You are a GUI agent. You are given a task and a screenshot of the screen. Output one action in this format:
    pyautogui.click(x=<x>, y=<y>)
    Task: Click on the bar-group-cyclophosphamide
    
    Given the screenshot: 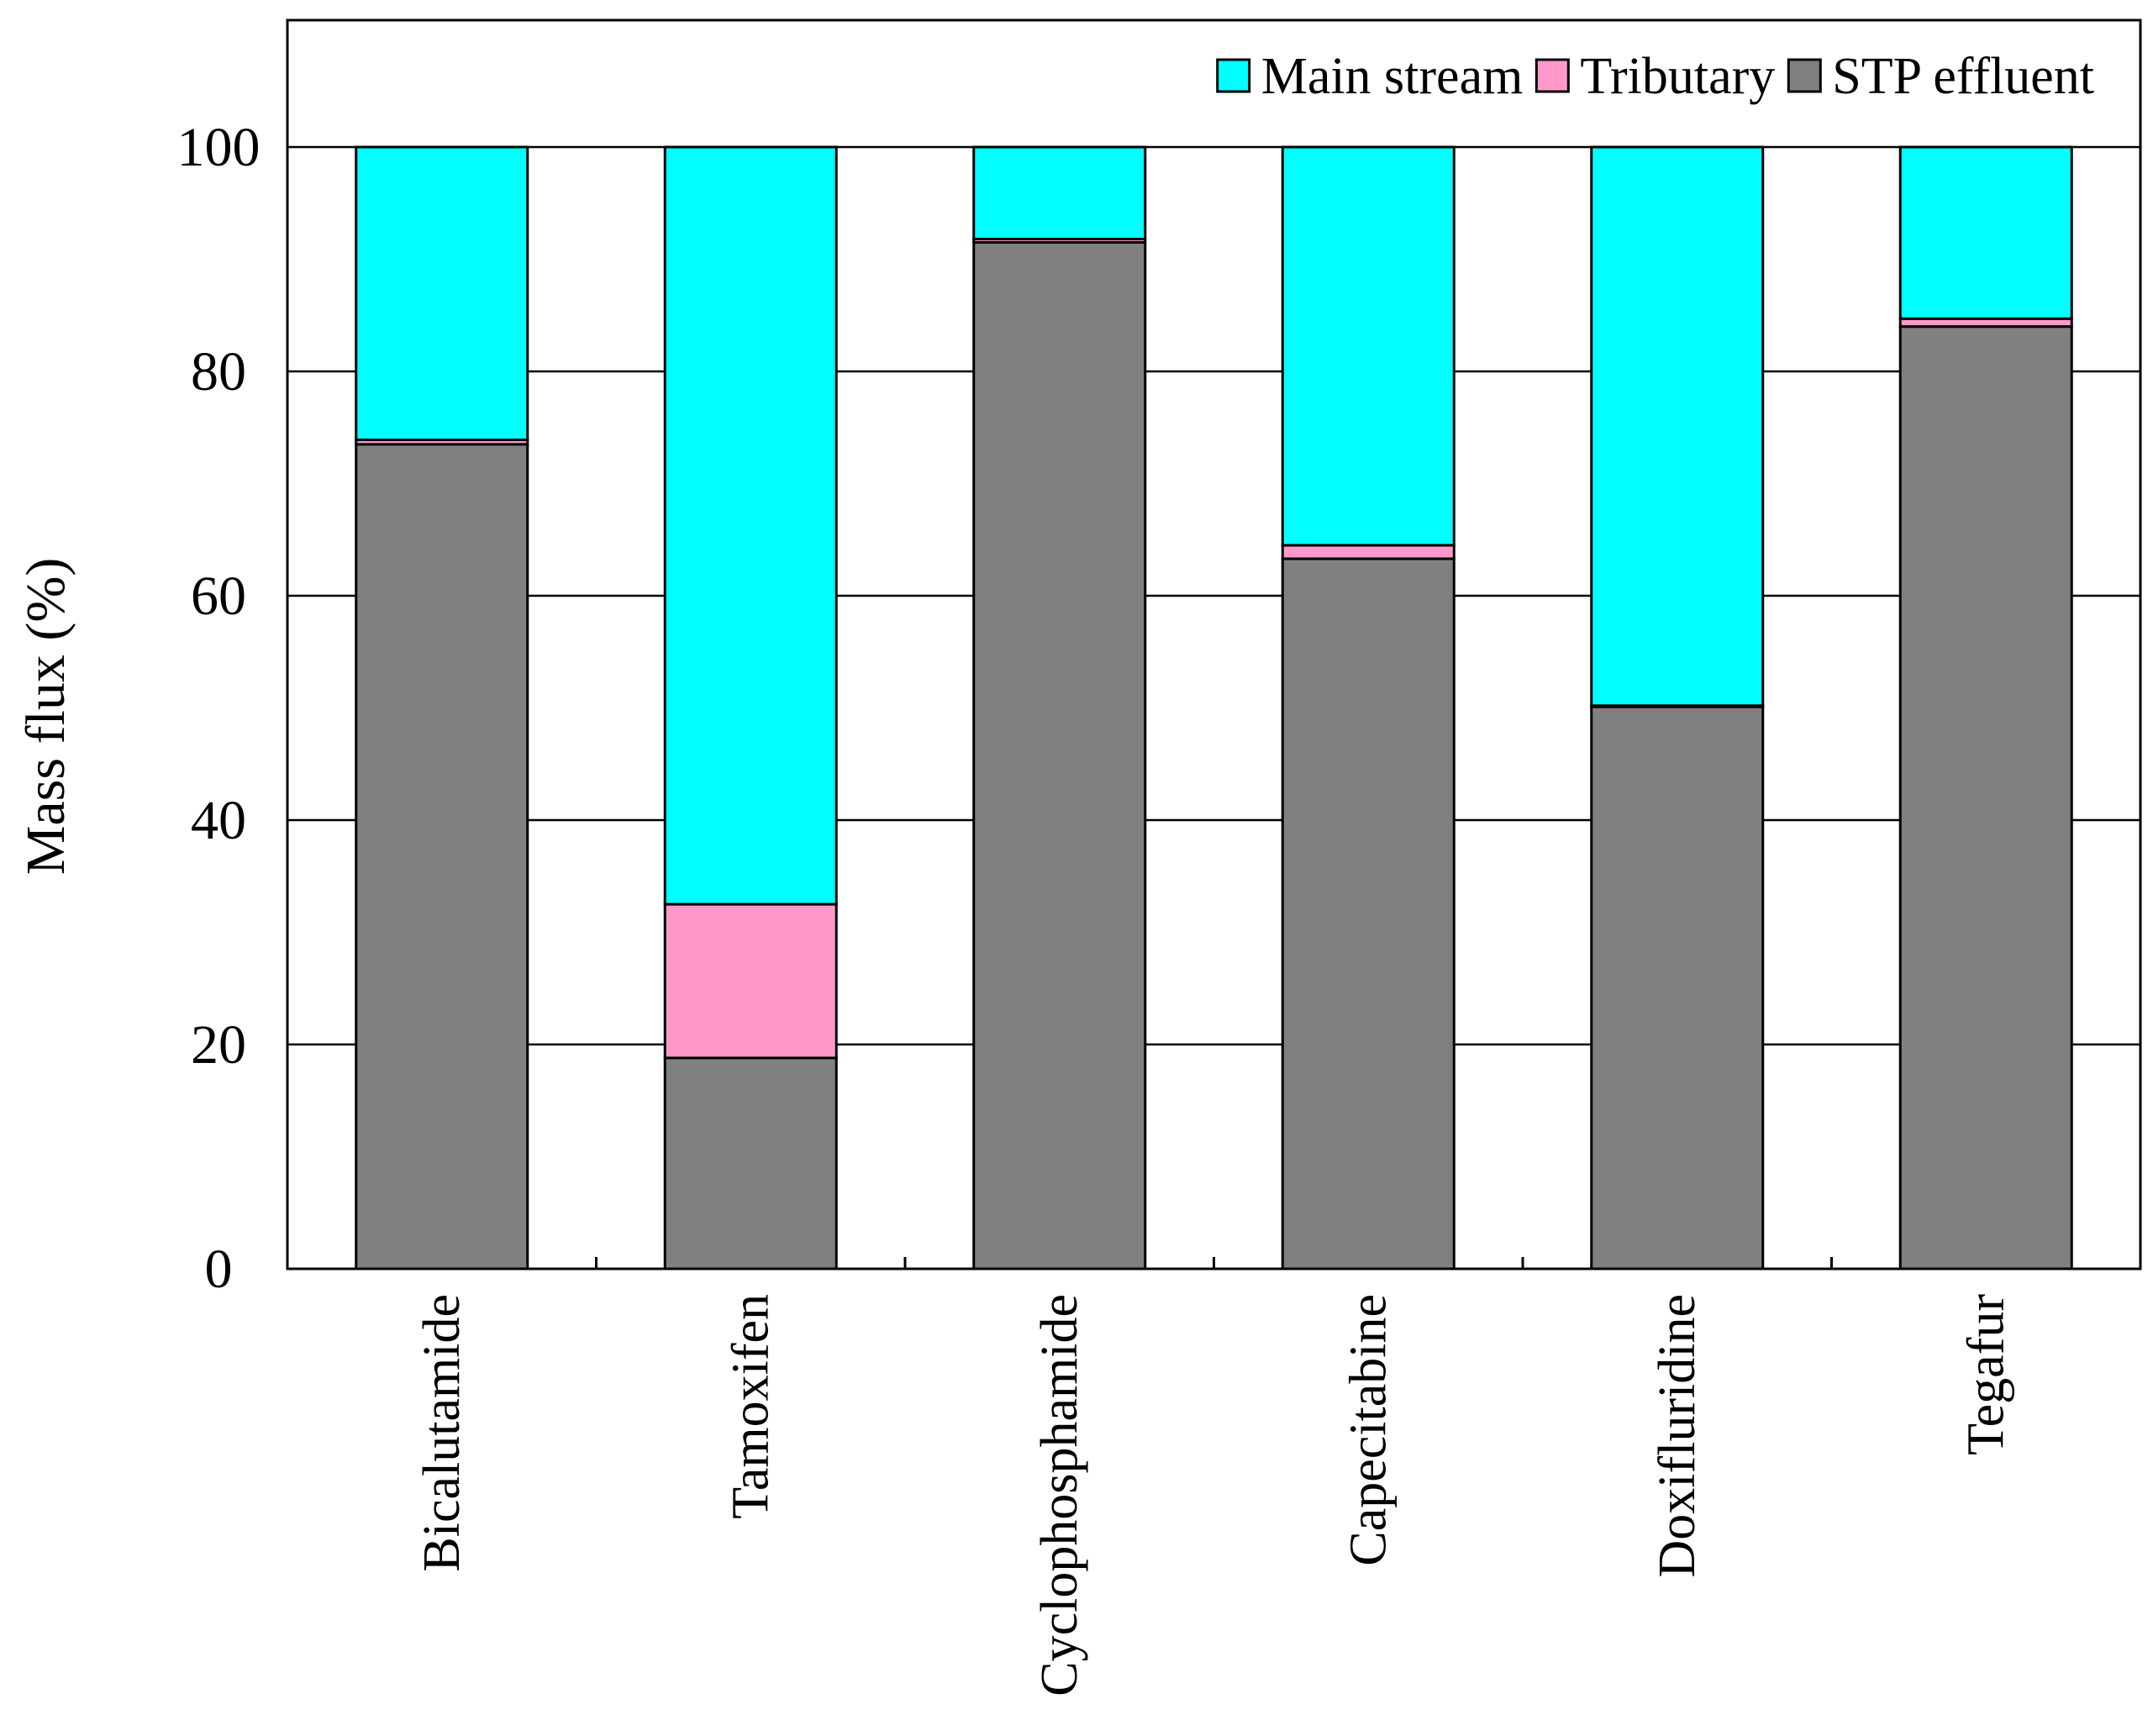 What is the action you would take?
    pyautogui.click(x=1059, y=707)
    